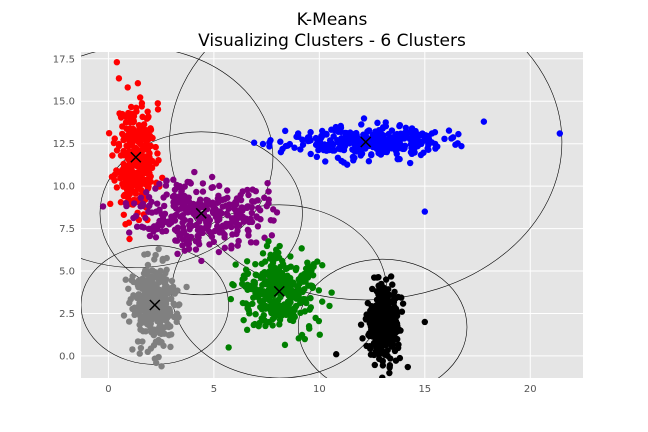 Image resolution: width=648 pixels, height=432 pixels. I want to click on x-tick-label: 0, so click(108, 389).